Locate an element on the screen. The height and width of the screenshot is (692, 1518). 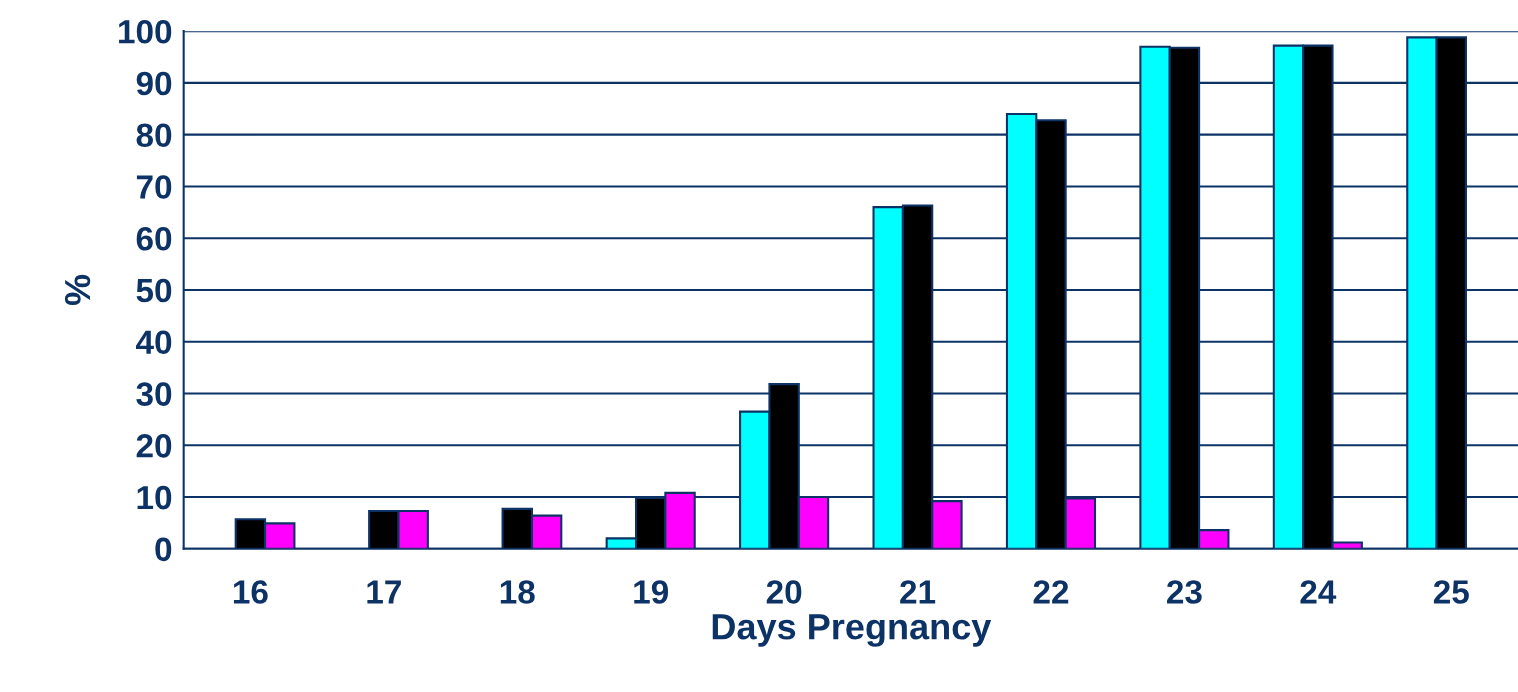
y-tick-label: 0 is located at coordinates (163, 549).